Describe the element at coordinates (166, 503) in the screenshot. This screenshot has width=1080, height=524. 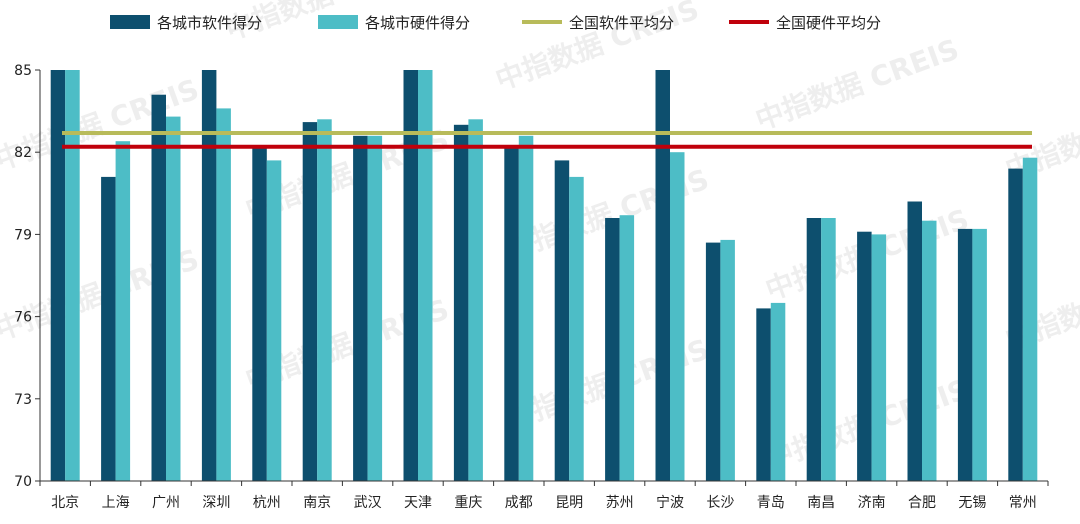
I see `x-tick-label: 广州` at that location.